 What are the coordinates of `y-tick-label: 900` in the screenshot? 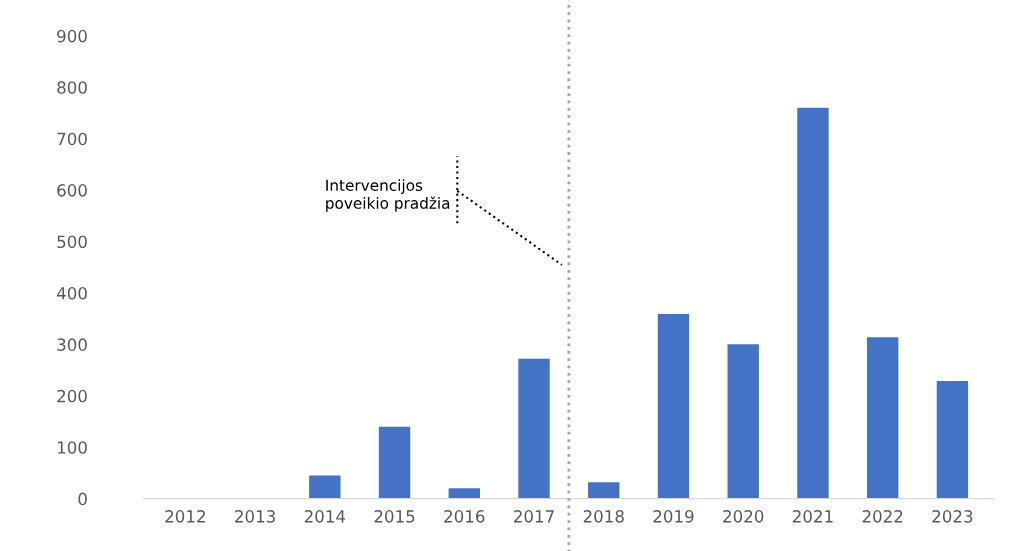 It's located at (72, 36).